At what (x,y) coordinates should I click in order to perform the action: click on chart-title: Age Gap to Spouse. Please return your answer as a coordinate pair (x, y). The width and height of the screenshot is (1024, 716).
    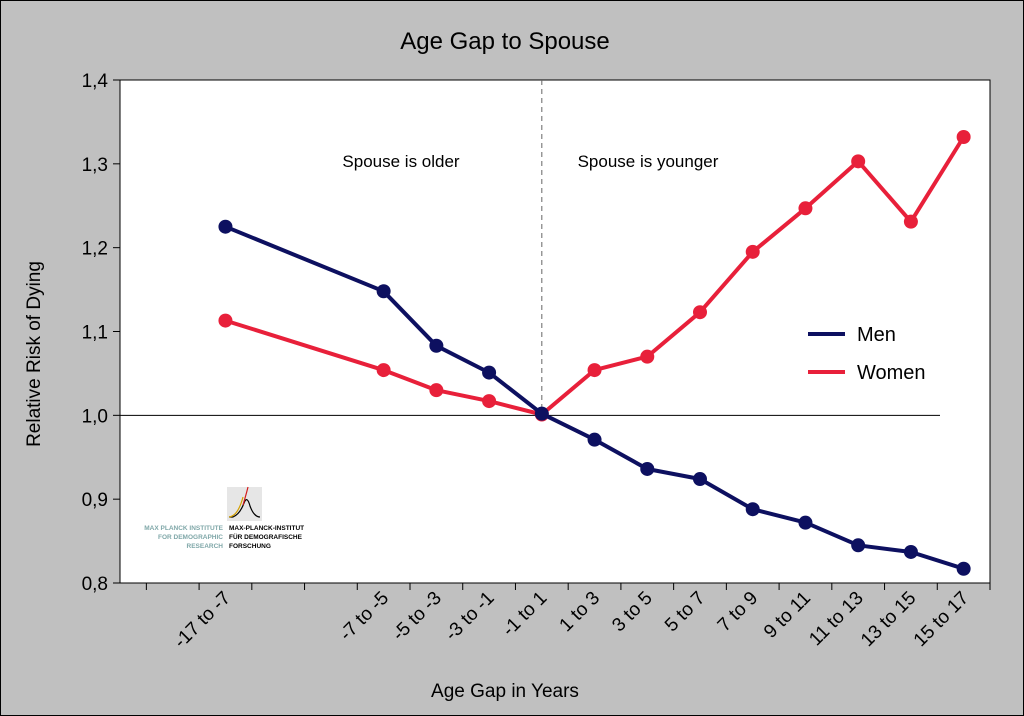
    Looking at the image, I should click on (504, 41).